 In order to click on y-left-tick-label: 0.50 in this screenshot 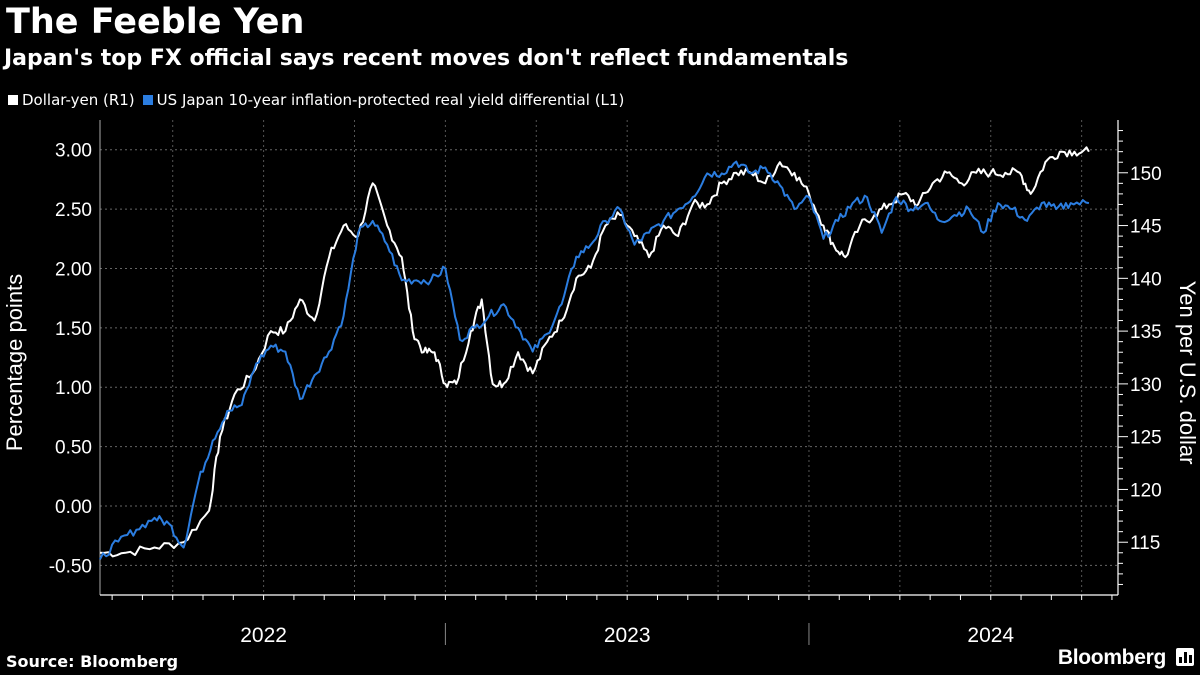, I will do `click(73, 448)`.